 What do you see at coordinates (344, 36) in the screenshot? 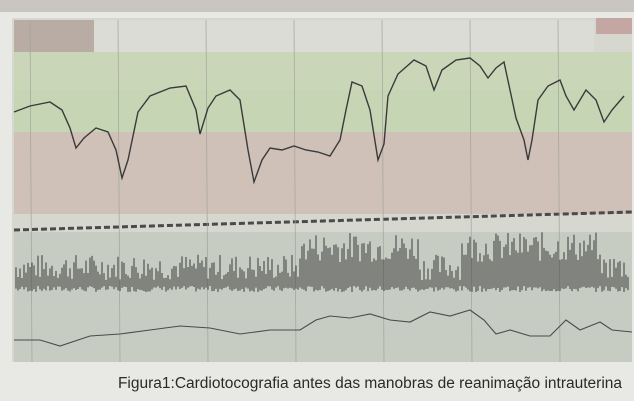
I see `top-band` at bounding box center [344, 36].